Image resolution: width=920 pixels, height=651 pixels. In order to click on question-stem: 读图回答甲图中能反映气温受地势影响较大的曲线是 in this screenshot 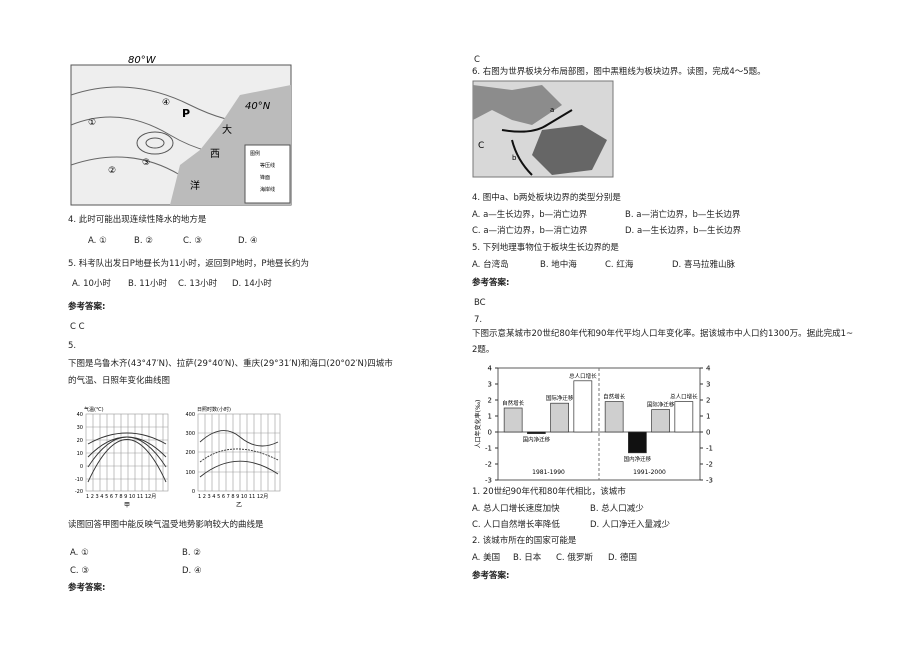, I will do `click(166, 525)`.